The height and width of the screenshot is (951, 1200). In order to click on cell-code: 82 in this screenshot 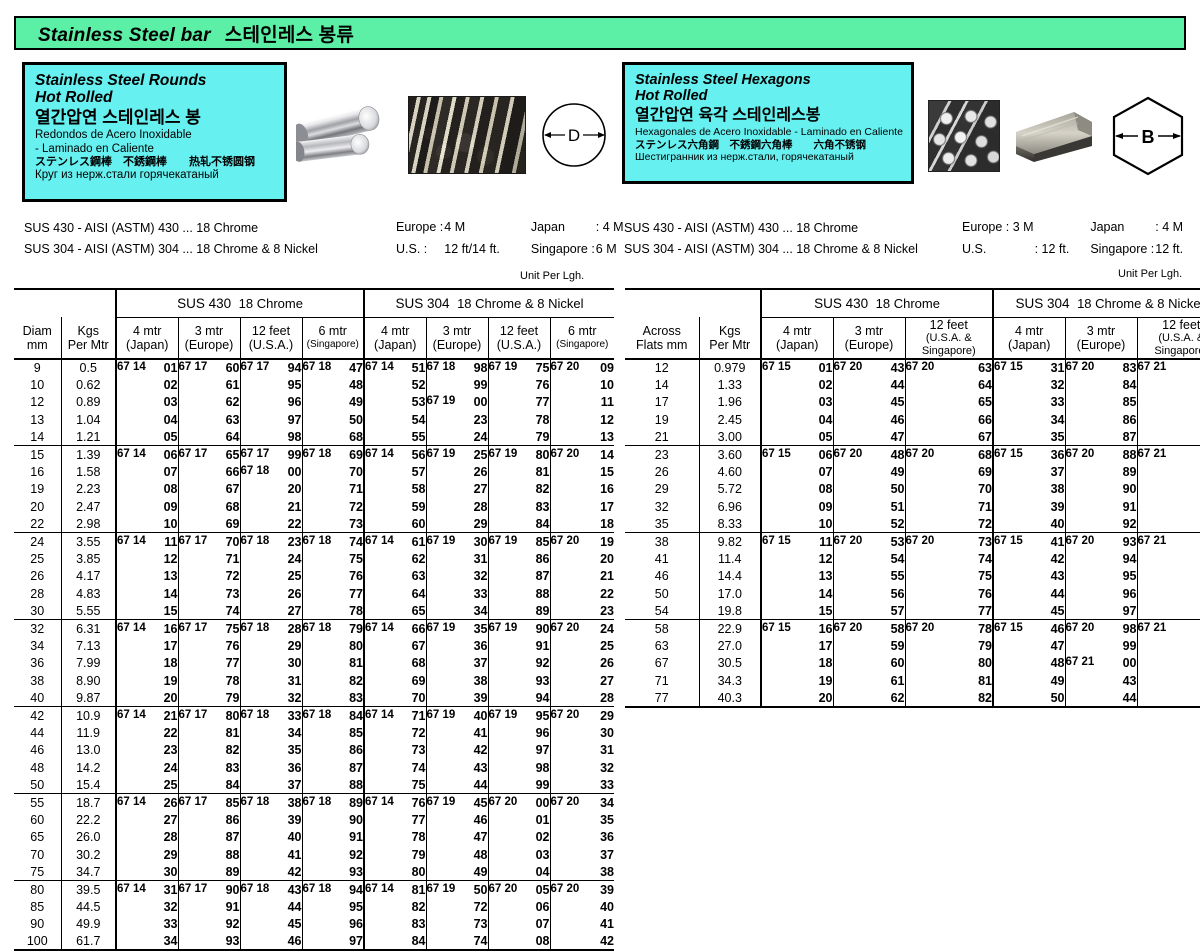, I will do `click(332, 681)`.